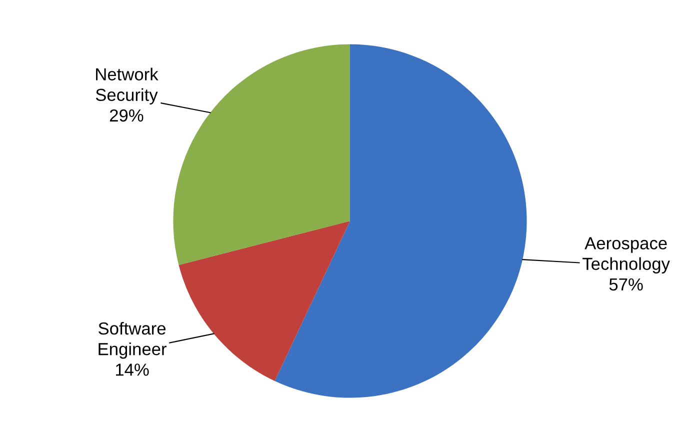 The image size is (700, 442). What do you see at coordinates (132, 340) in the screenshot?
I see `slice-label: Software Engineer` at bounding box center [132, 340].